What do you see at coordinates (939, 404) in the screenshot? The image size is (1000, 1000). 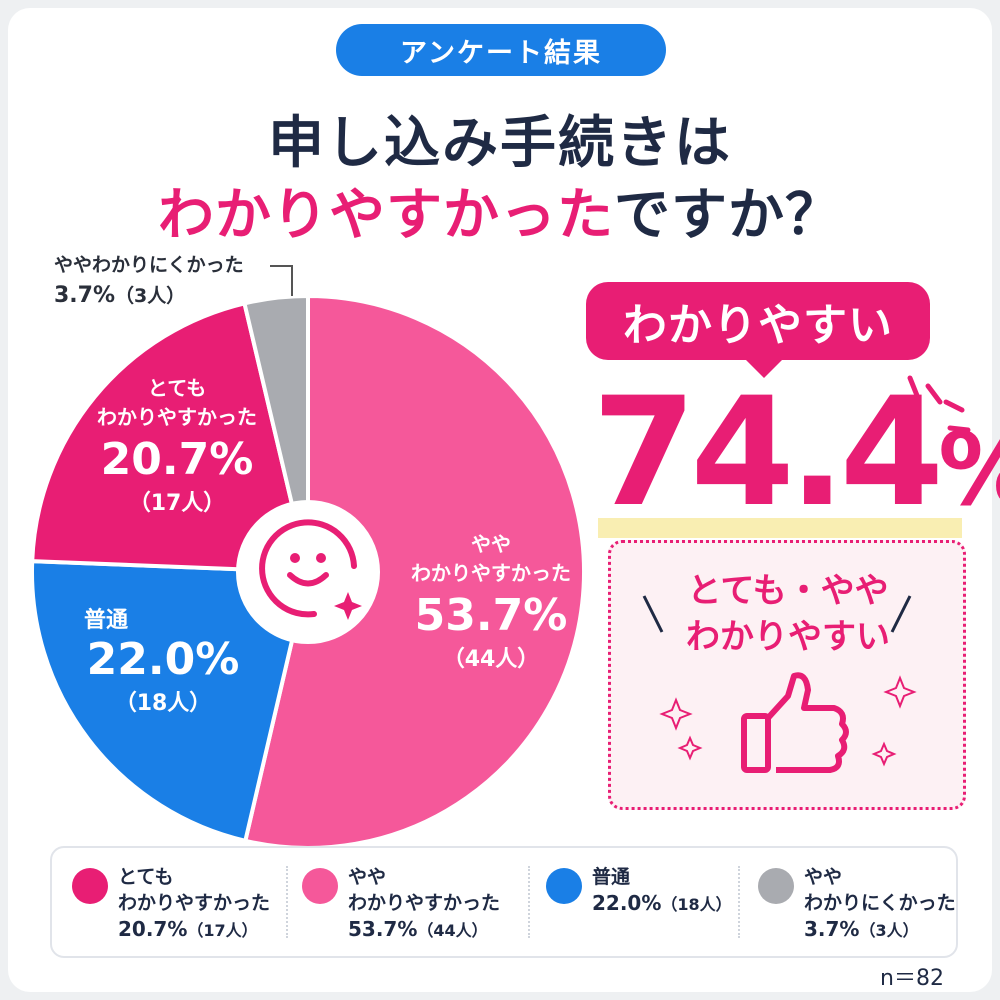 I see `burst-lines` at bounding box center [939, 404].